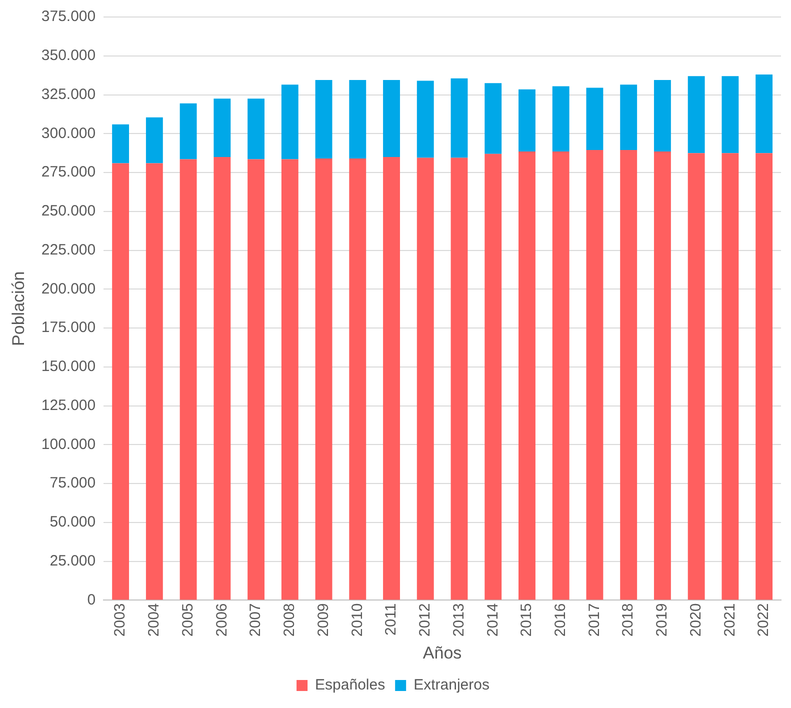 The width and height of the screenshot is (791, 708). What do you see at coordinates (493, 620) in the screenshot?
I see `x-tick-label: 2014` at bounding box center [493, 620].